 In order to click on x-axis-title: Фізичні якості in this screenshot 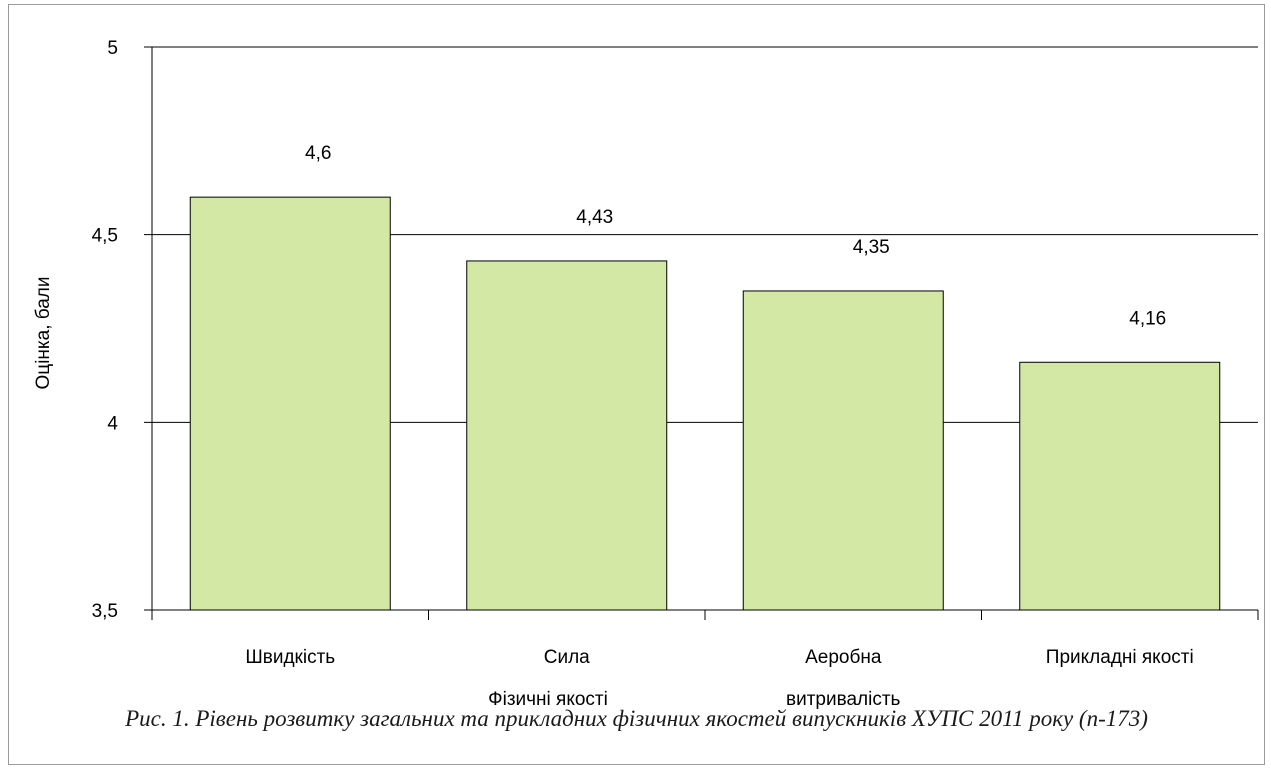, I will do `click(548, 699)`.